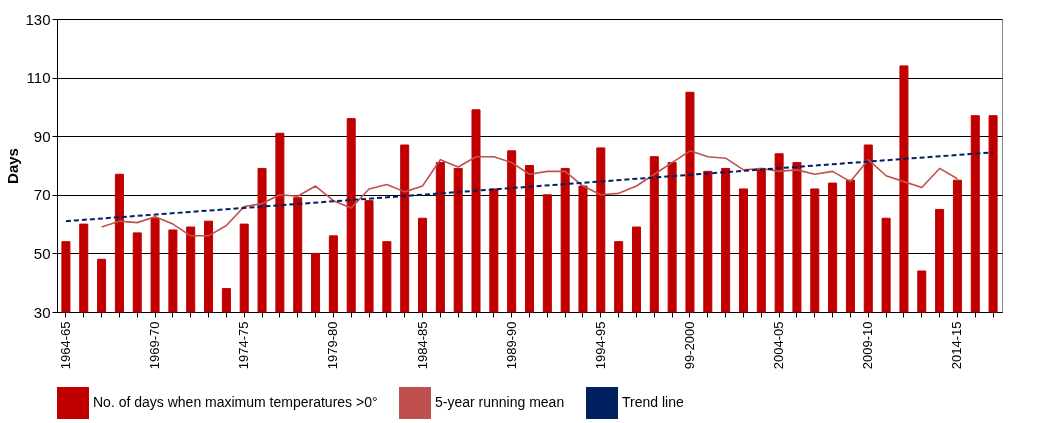 The width and height of the screenshot is (1043, 423). I want to click on legend-label: 5-year running mean, so click(500, 402).